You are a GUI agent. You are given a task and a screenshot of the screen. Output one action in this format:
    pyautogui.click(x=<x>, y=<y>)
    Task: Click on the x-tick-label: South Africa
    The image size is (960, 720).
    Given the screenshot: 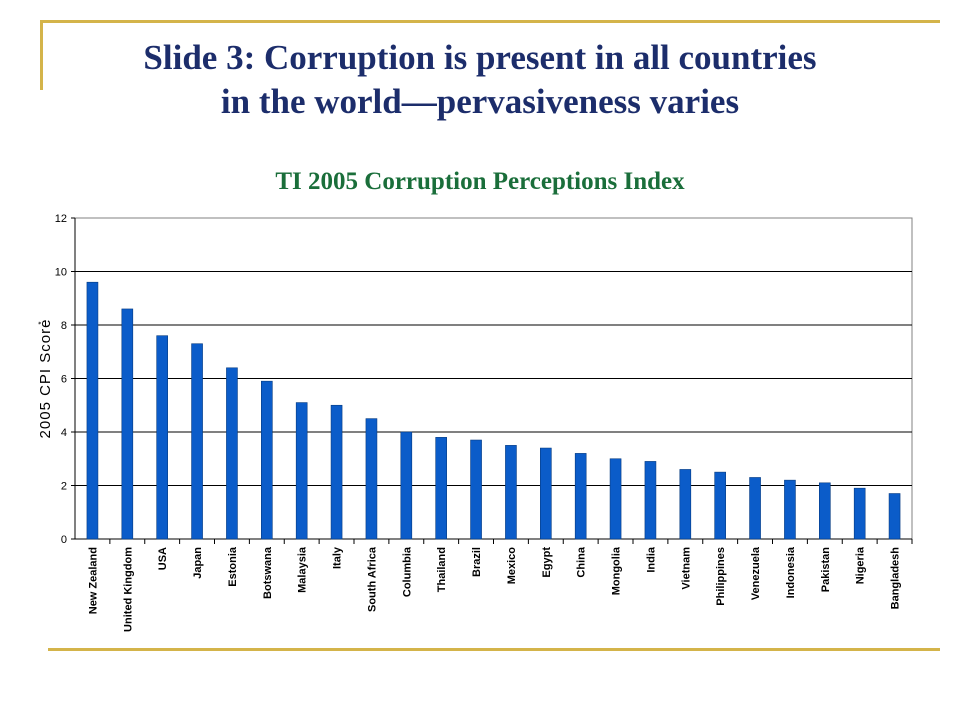 What is the action you would take?
    pyautogui.click(x=372, y=579)
    